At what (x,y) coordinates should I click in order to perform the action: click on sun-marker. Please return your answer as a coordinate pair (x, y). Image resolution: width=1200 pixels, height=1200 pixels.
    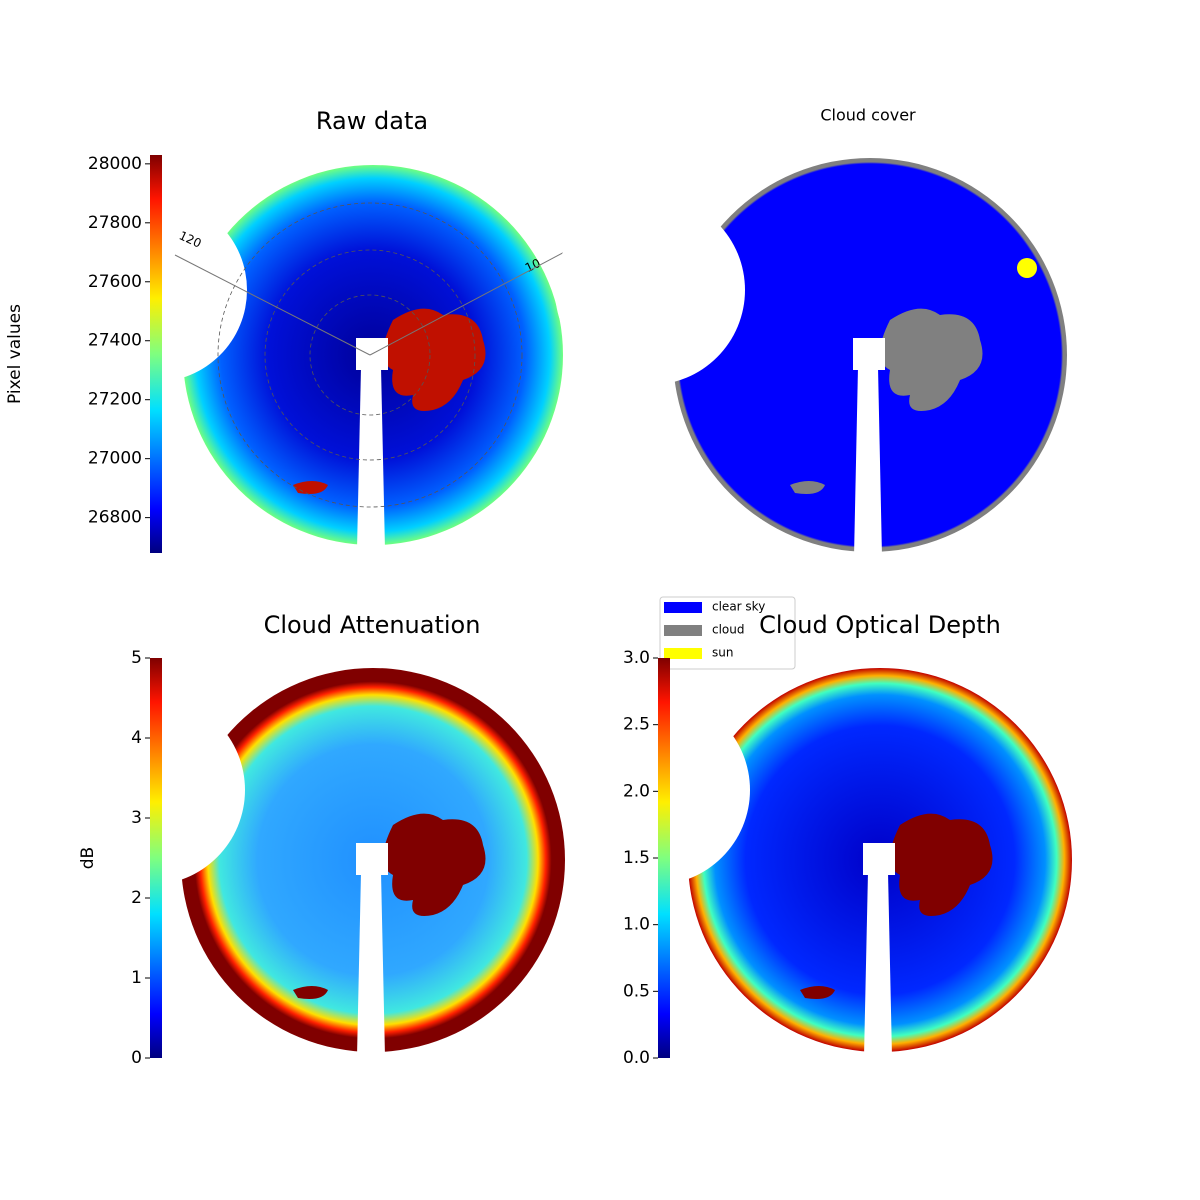
    Looking at the image, I should click on (1027, 268).